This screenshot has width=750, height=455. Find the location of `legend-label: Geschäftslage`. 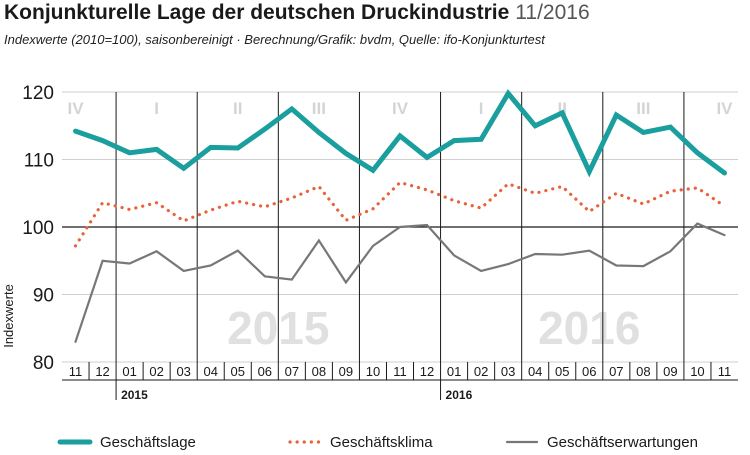

legend-label: Geschäftslage is located at coordinates (148, 442).